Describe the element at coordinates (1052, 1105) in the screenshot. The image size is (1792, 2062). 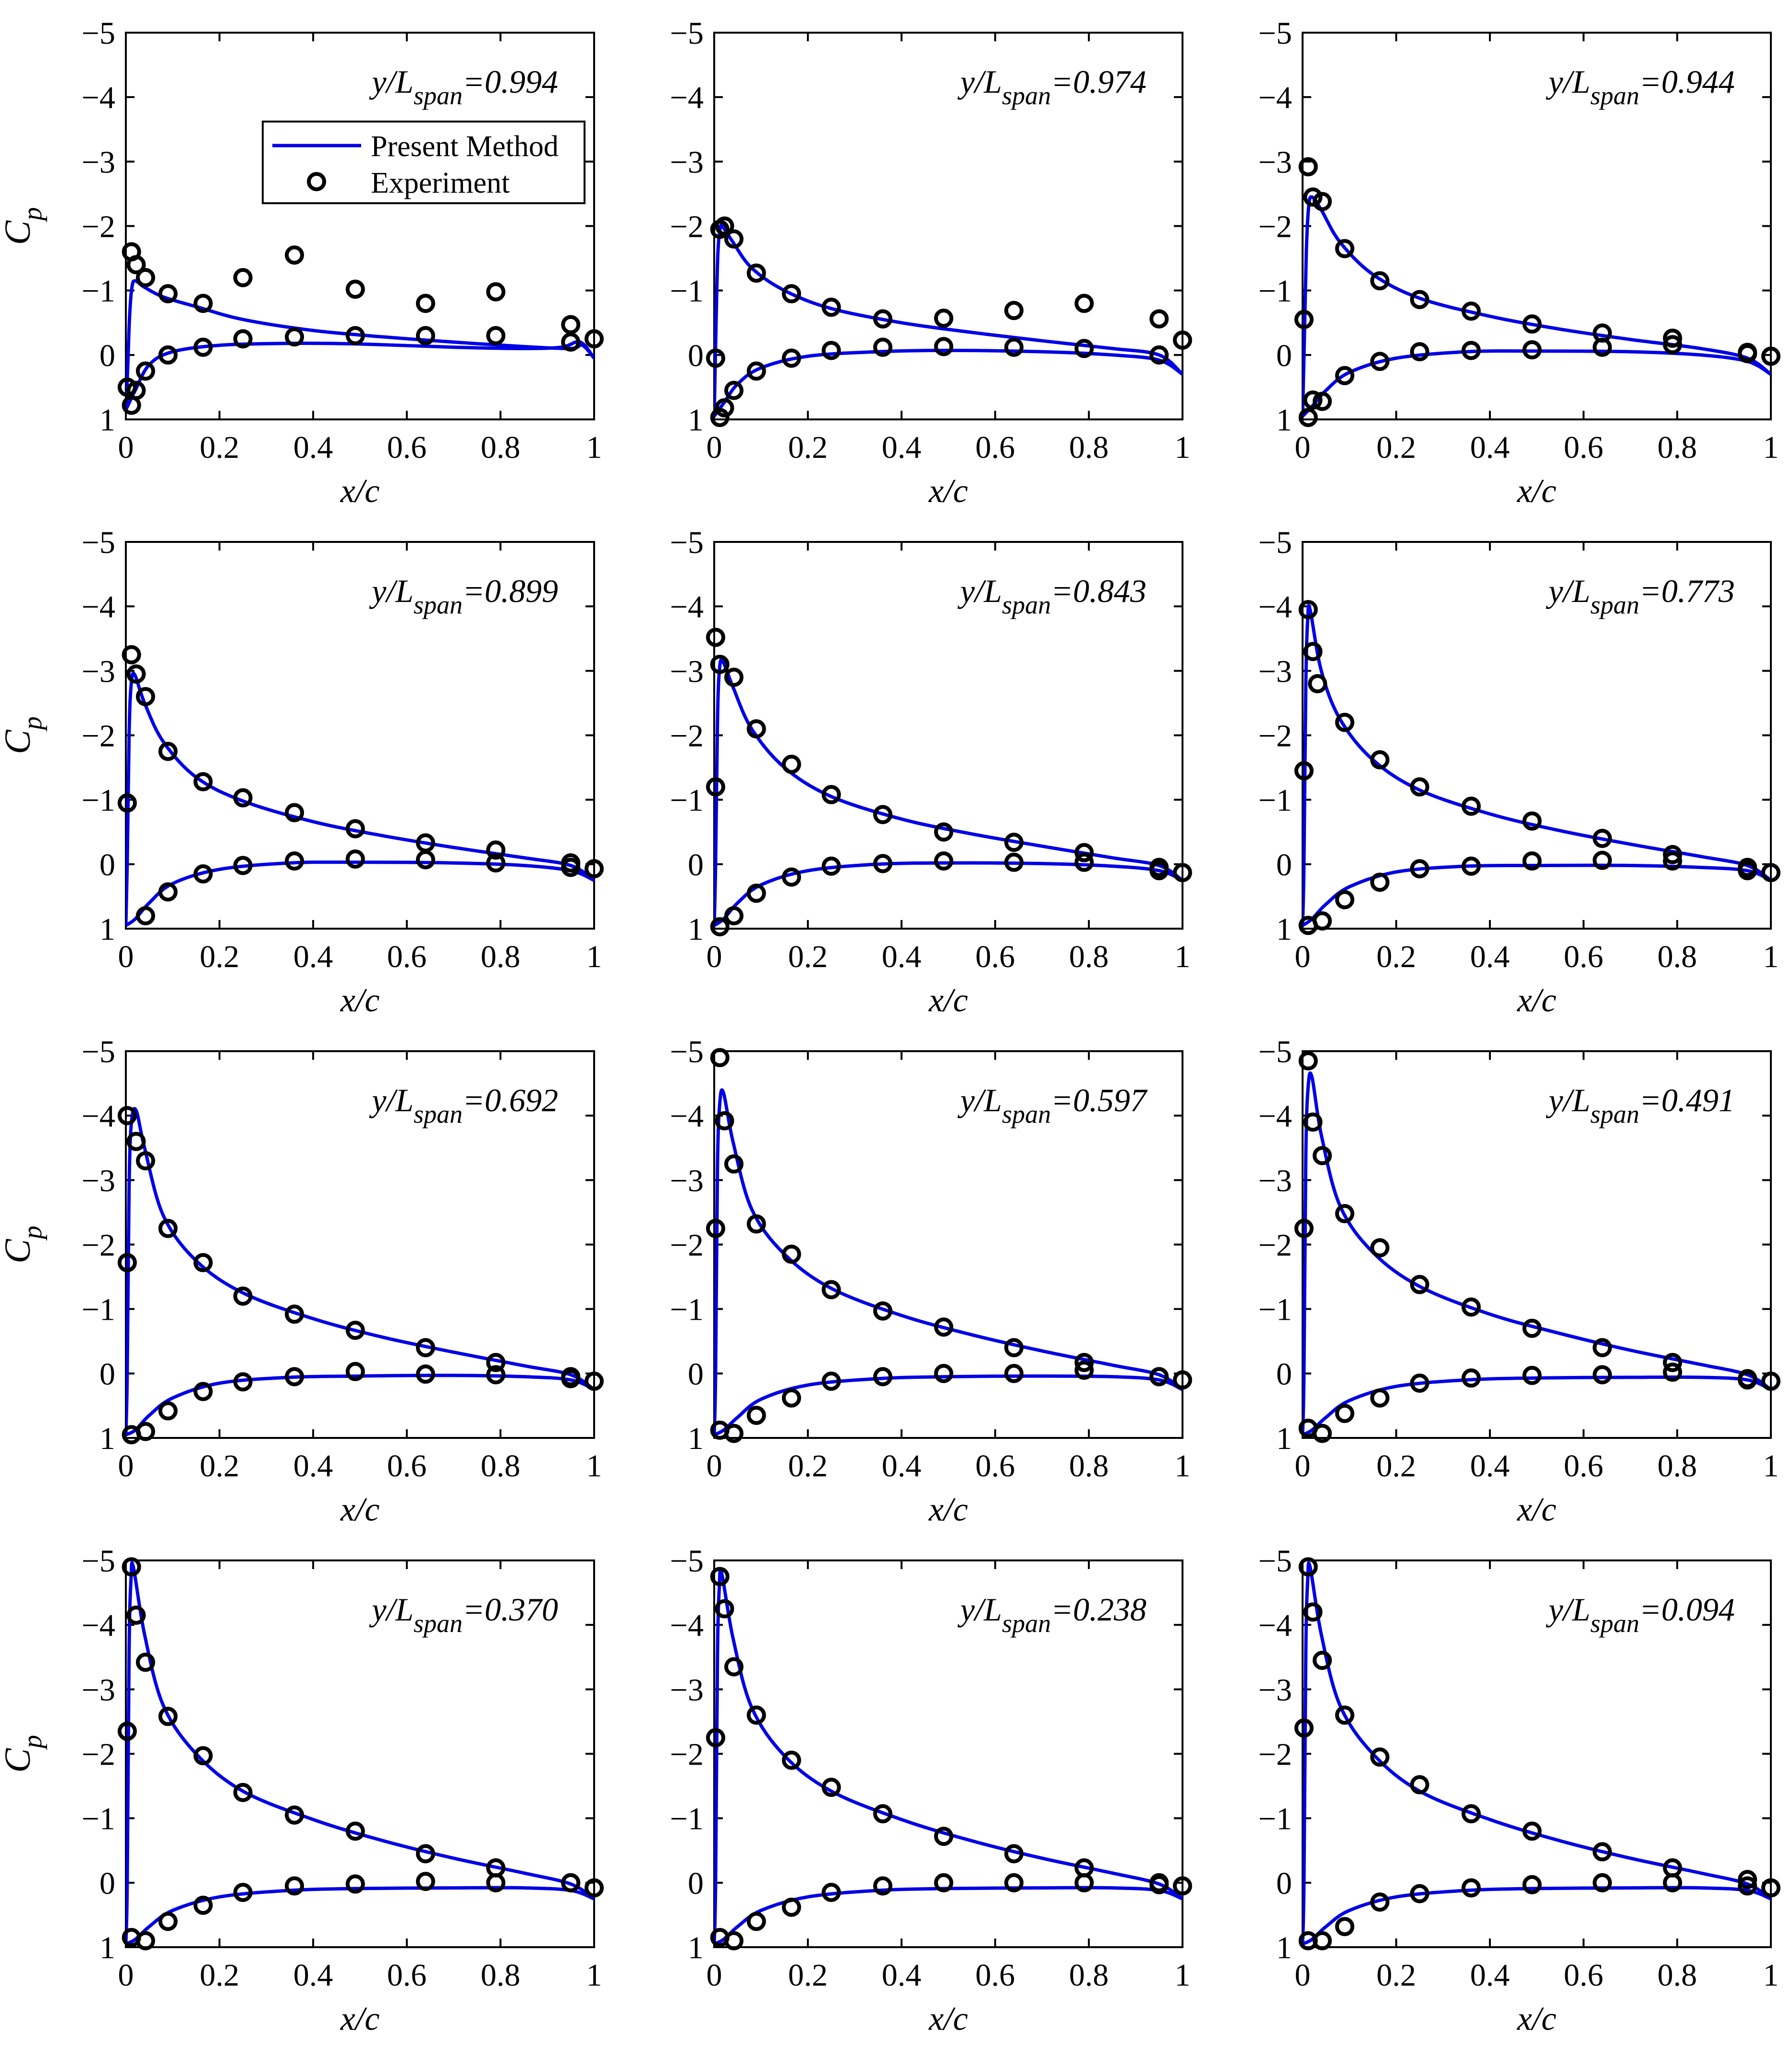
I see `panel-span-label: y/Lspan=0.597` at that location.